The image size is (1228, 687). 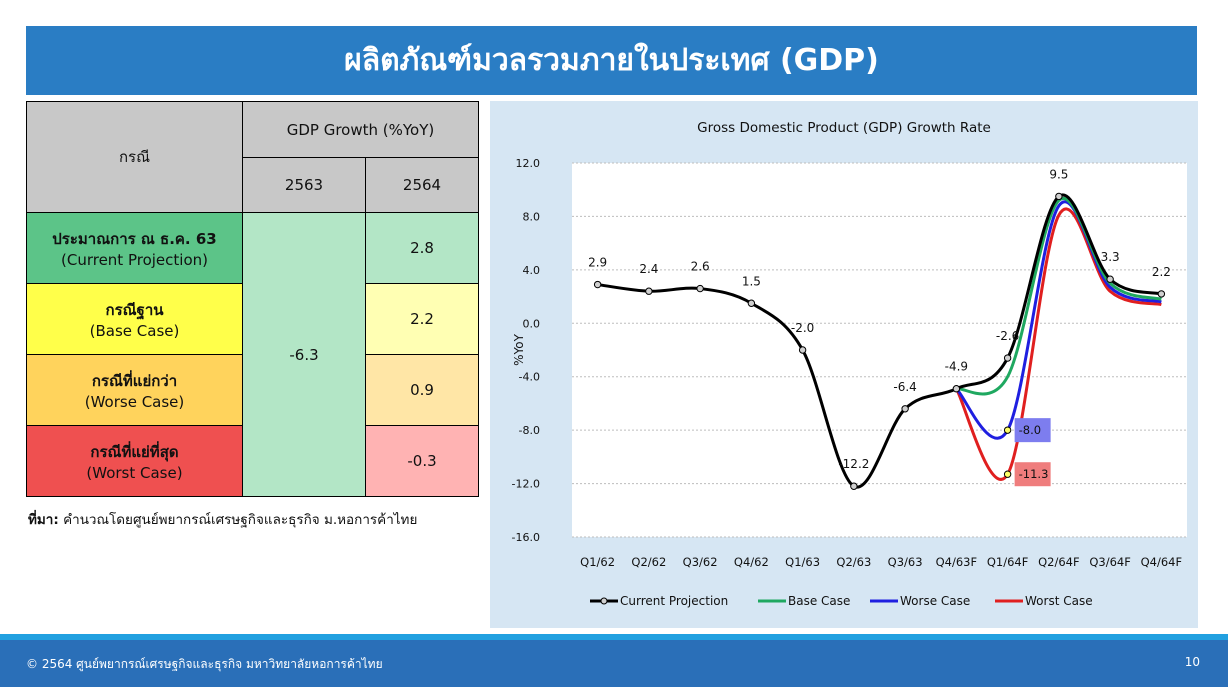 I want to click on y-tick-label: -16.0, so click(x=526, y=537).